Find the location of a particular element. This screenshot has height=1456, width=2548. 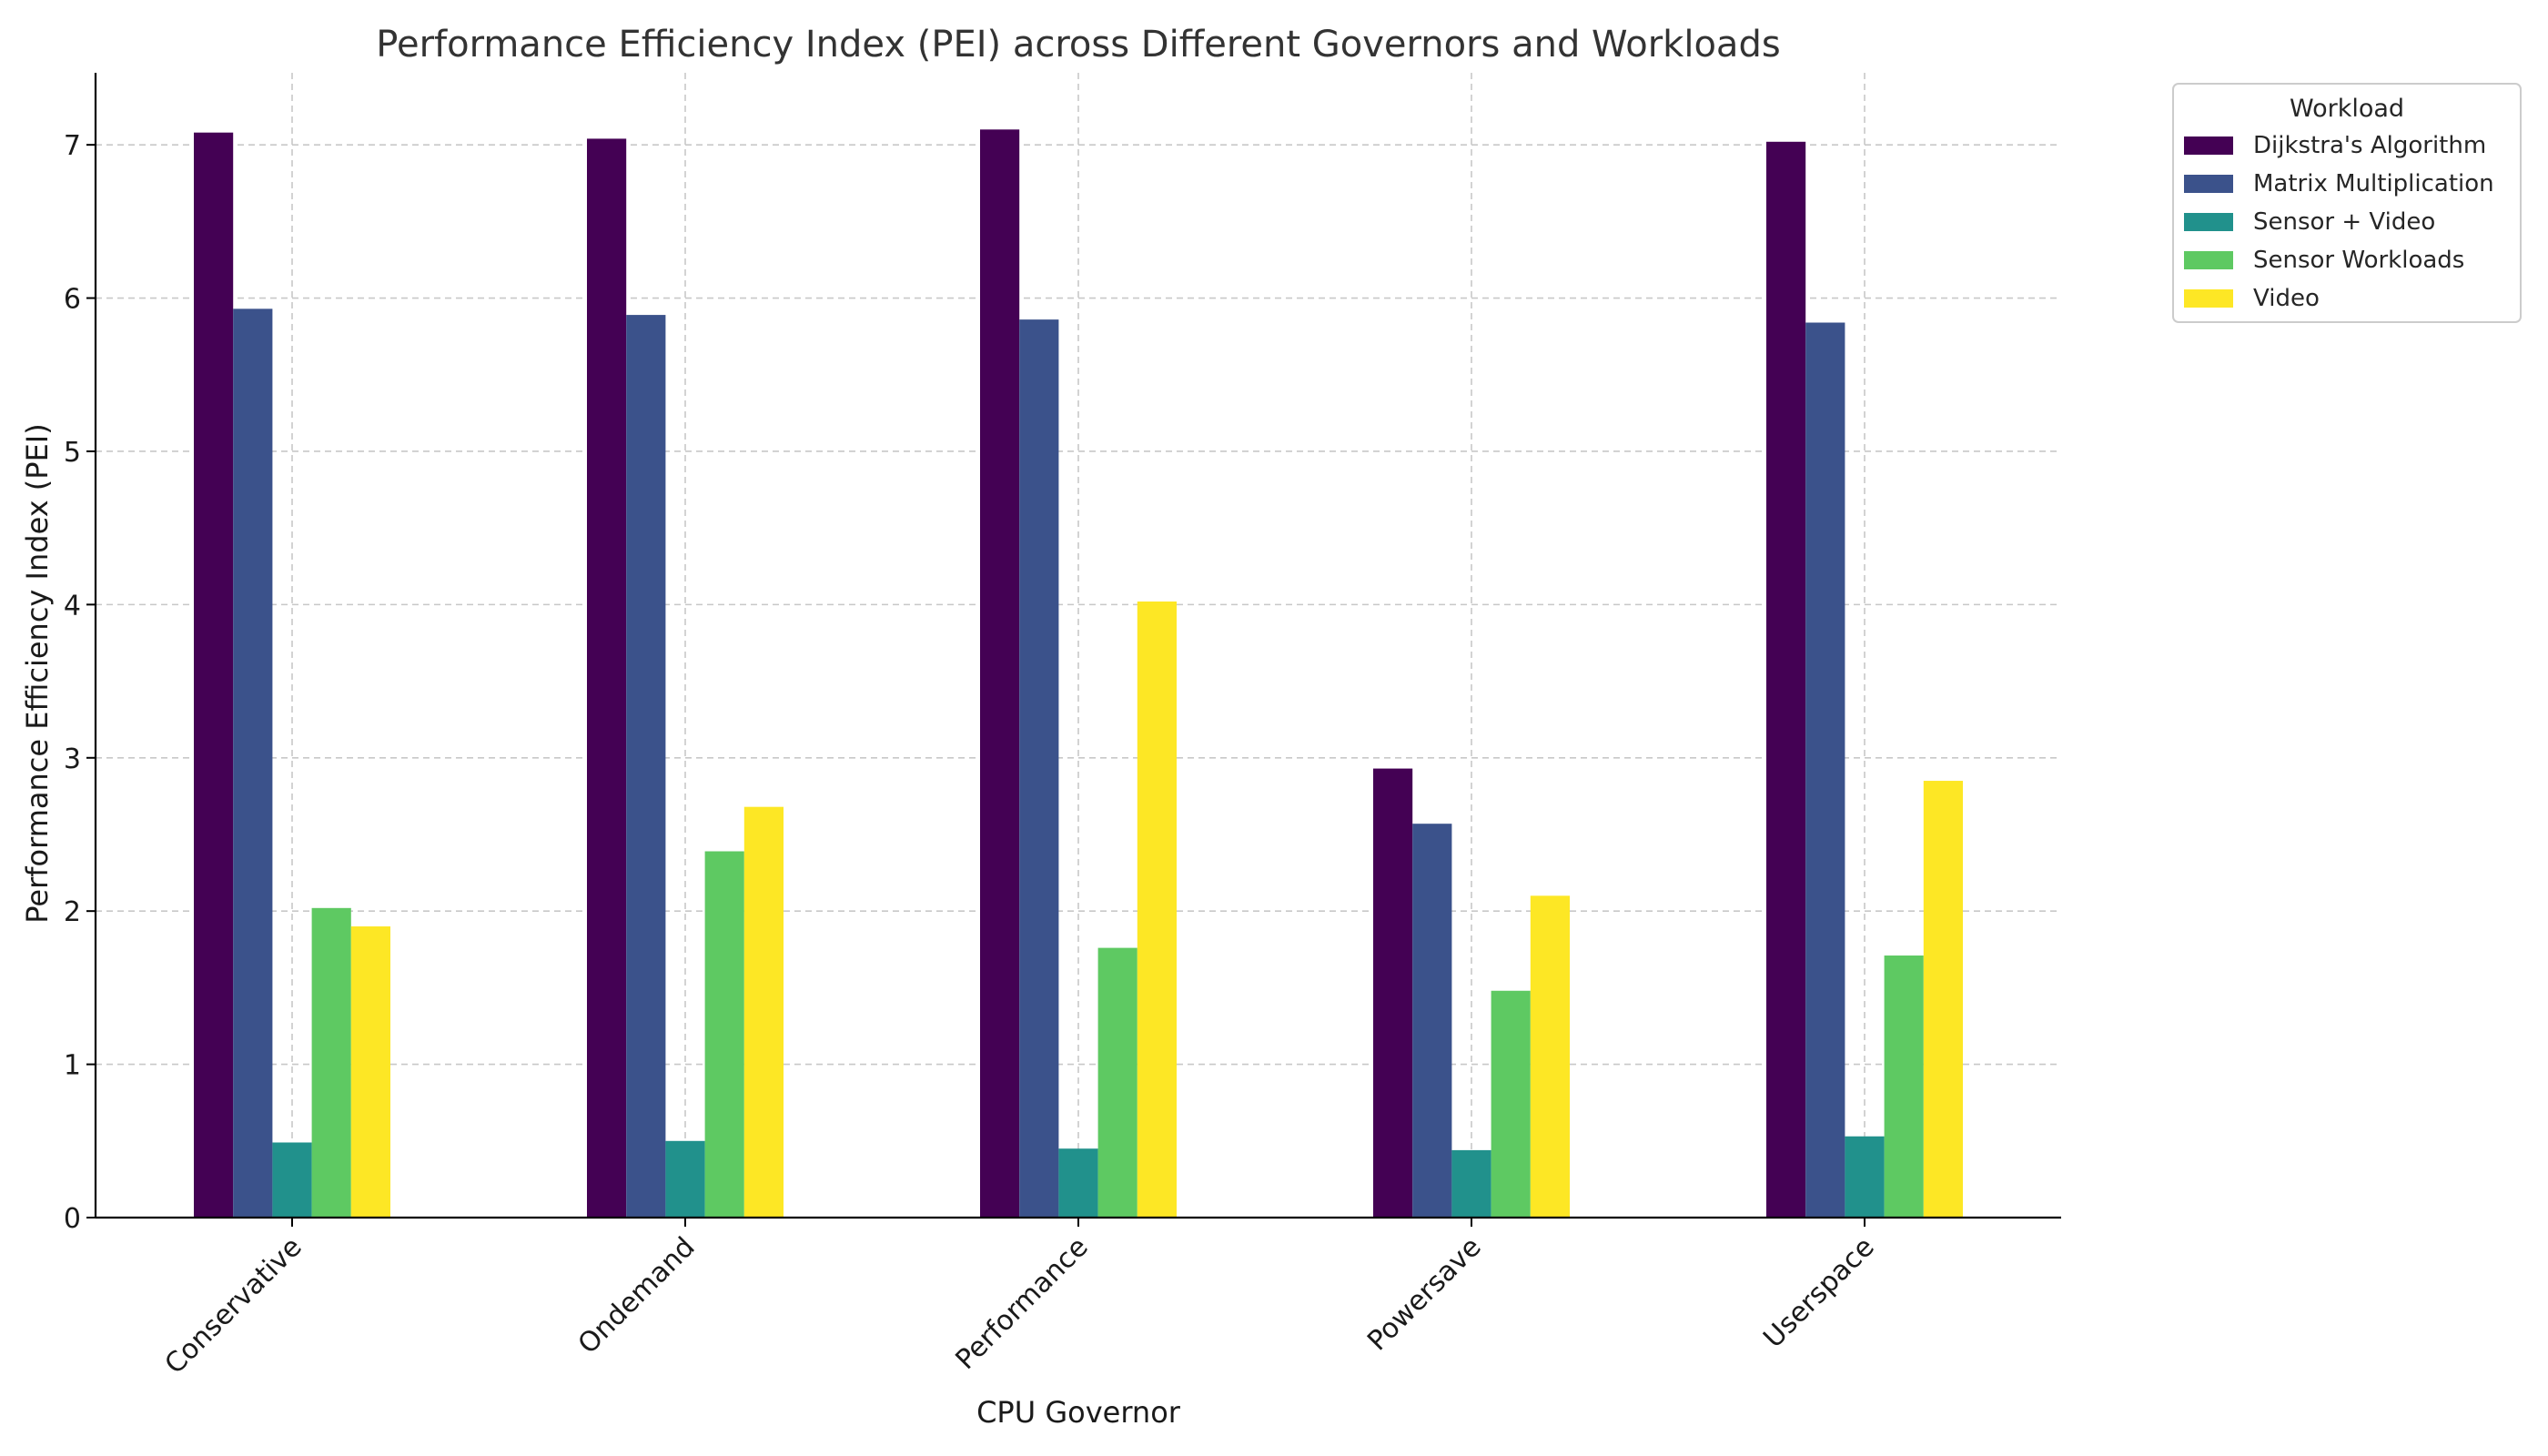

x-tick-label: Ondemand is located at coordinates (637, 1296).